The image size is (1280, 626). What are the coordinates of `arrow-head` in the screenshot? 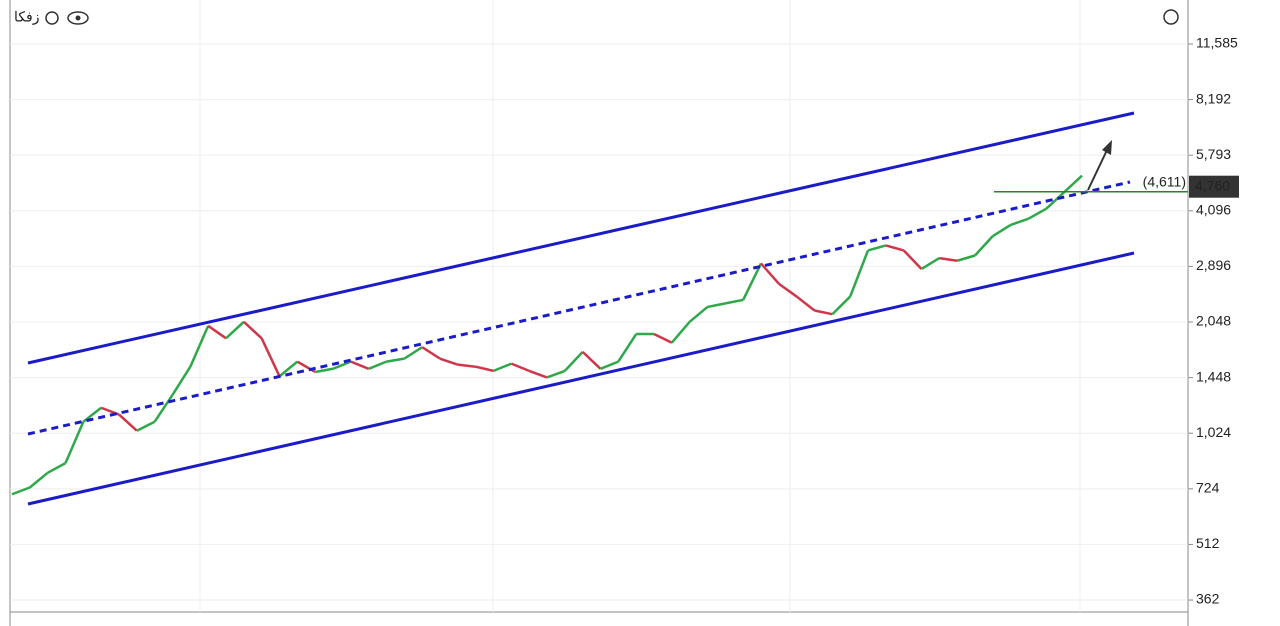 It's located at (1107, 147).